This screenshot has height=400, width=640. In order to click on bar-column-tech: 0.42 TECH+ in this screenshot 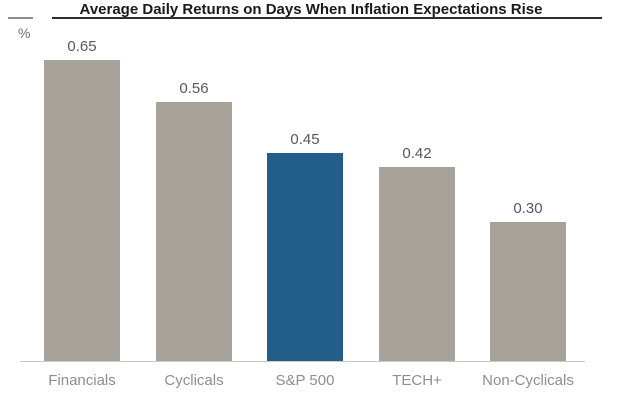, I will do `click(417, 200)`.